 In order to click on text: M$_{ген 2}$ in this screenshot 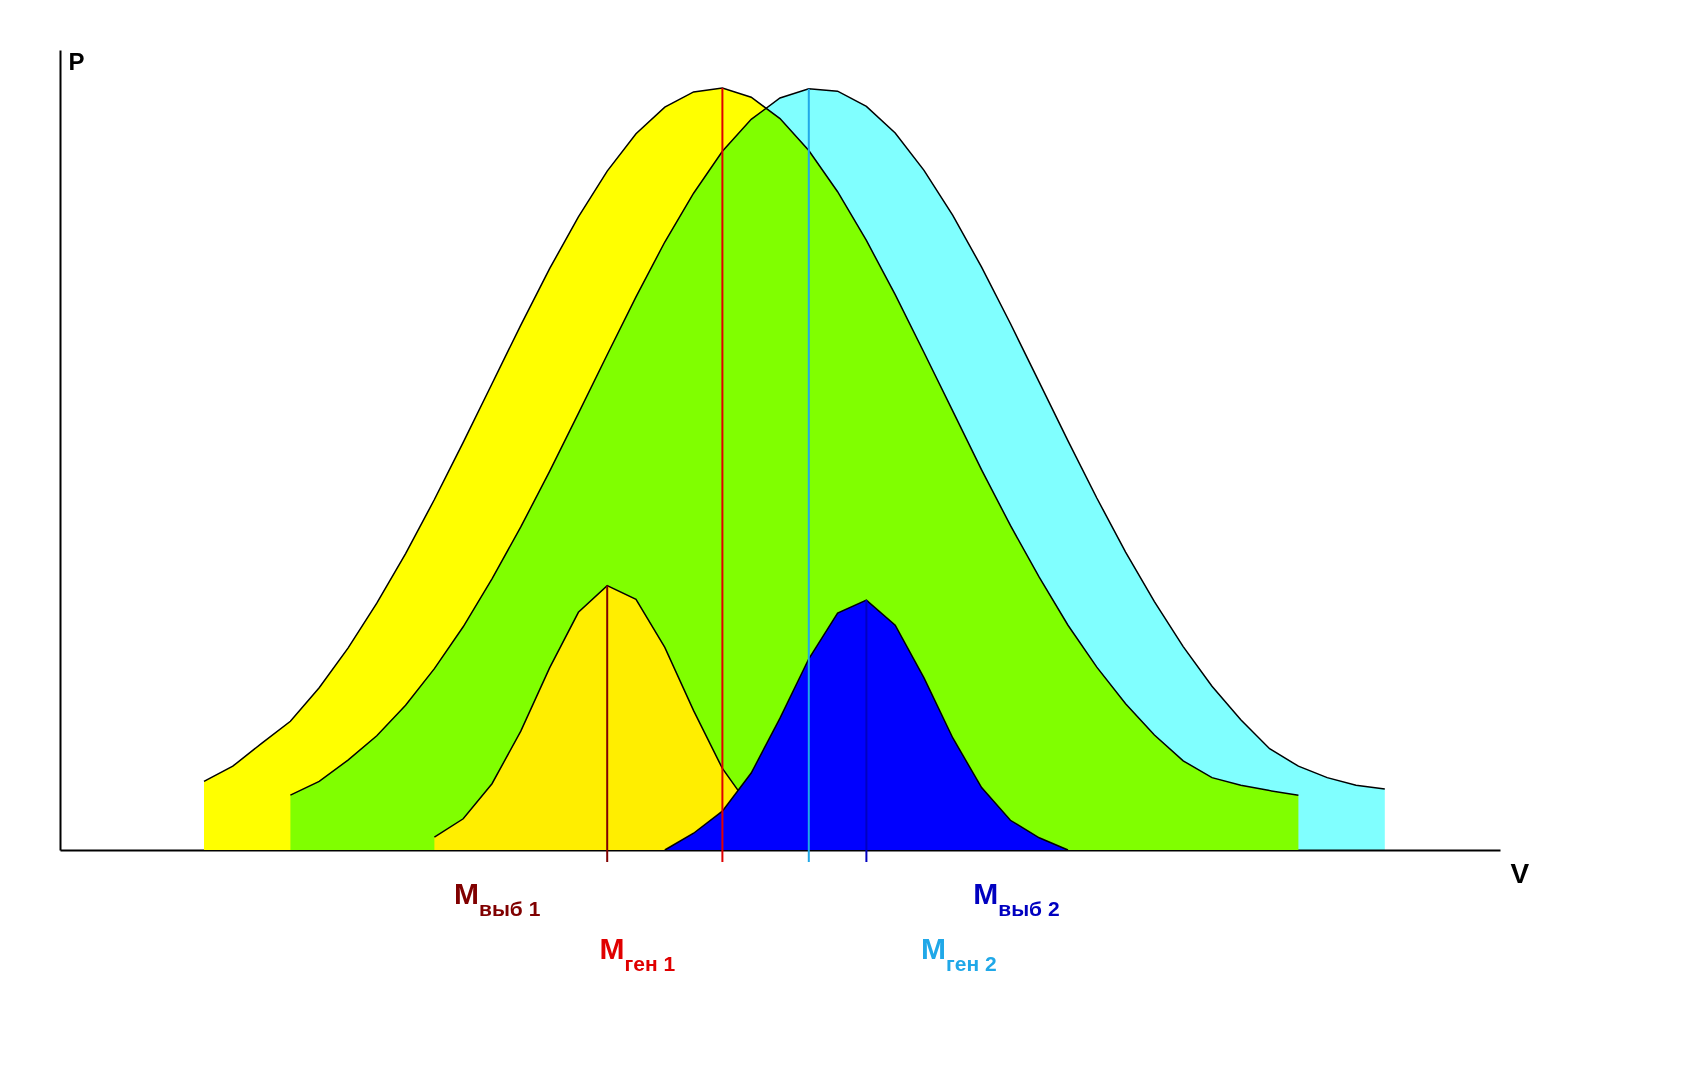, I will do `click(958, 953)`.